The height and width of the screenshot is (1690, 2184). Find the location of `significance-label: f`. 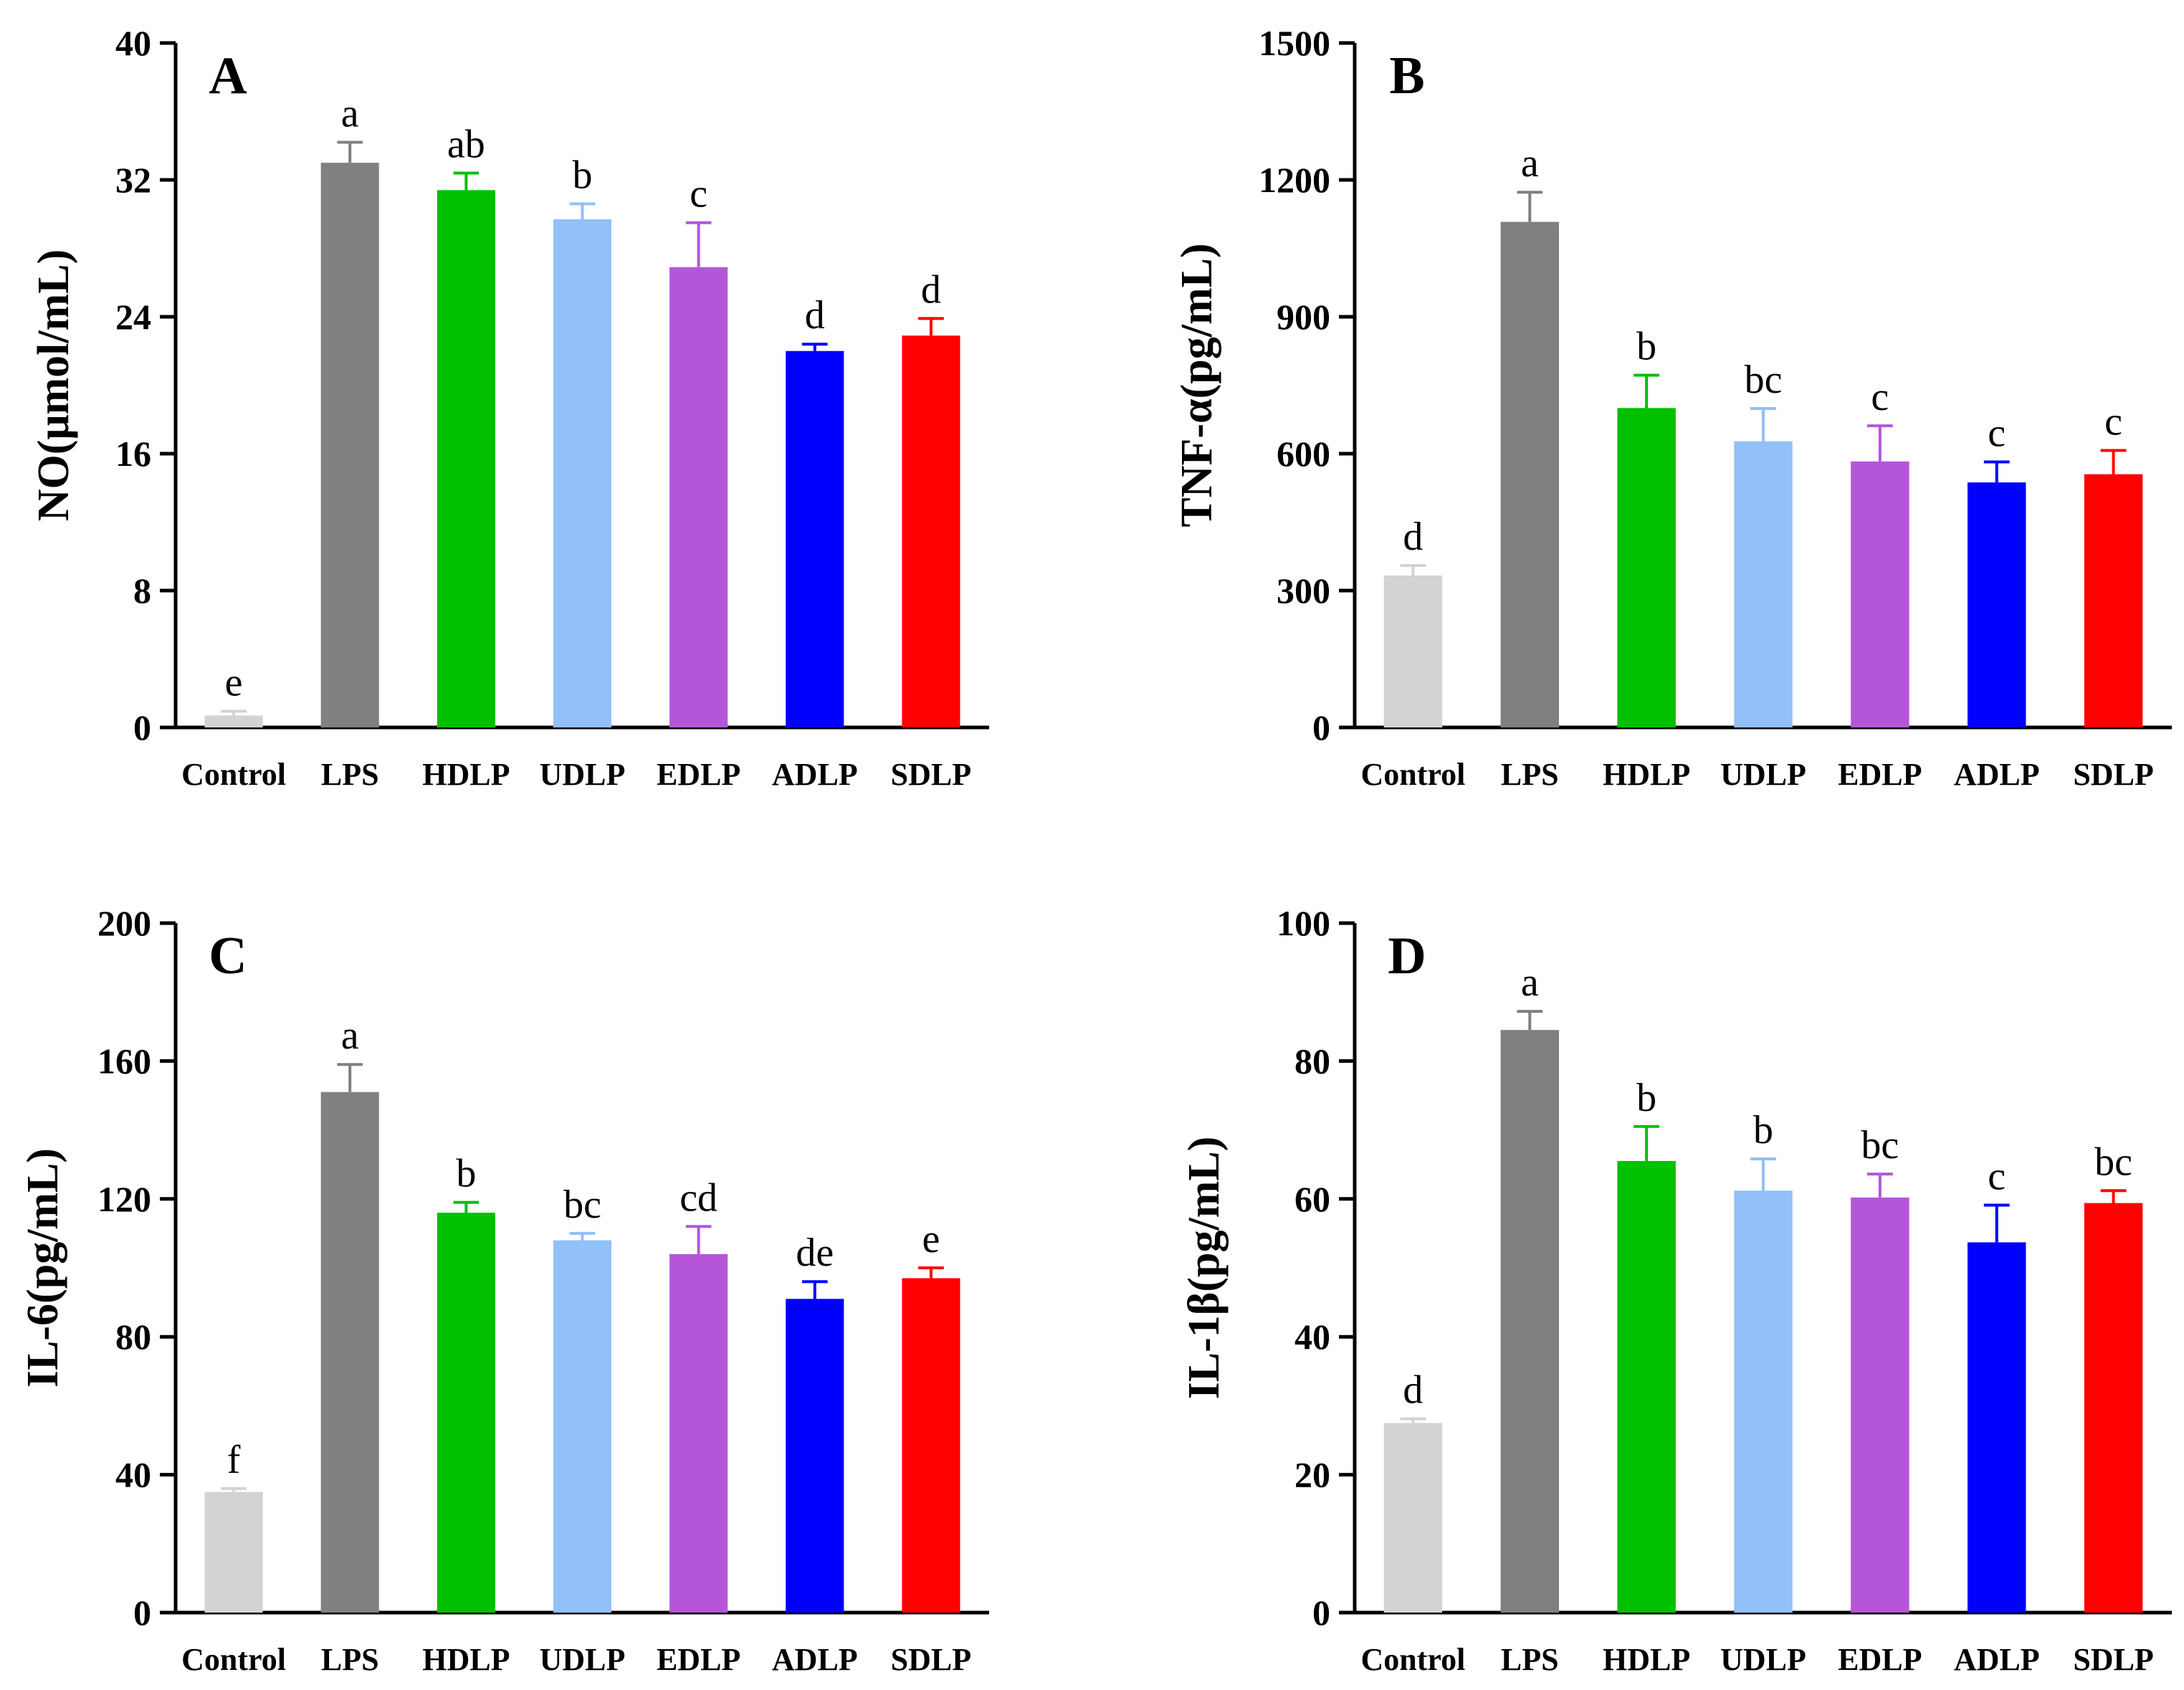

significance-label: f is located at coordinates (234, 1460).